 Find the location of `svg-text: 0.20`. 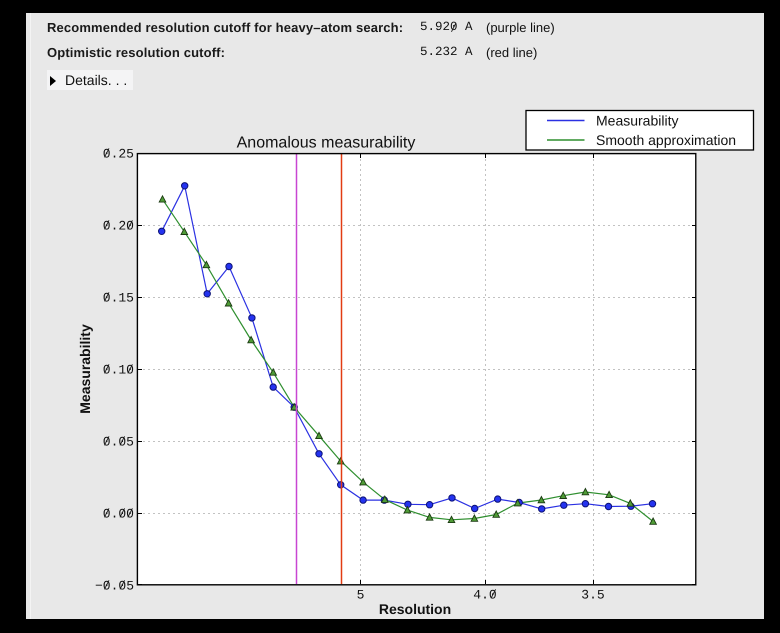

svg-text: 0.20 is located at coordinates (118, 226).